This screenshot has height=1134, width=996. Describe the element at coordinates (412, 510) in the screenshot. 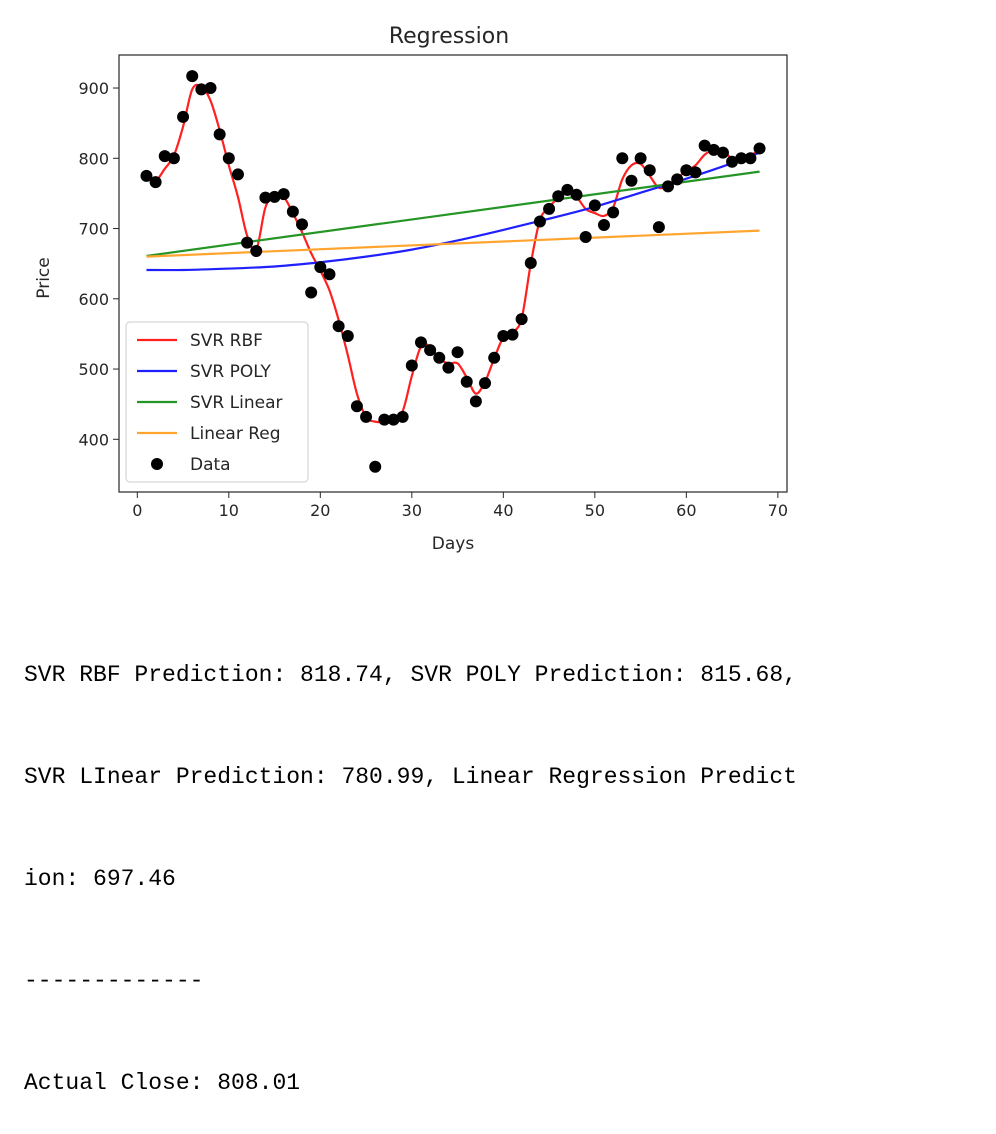

I see `x-tick-label: 30` at that location.